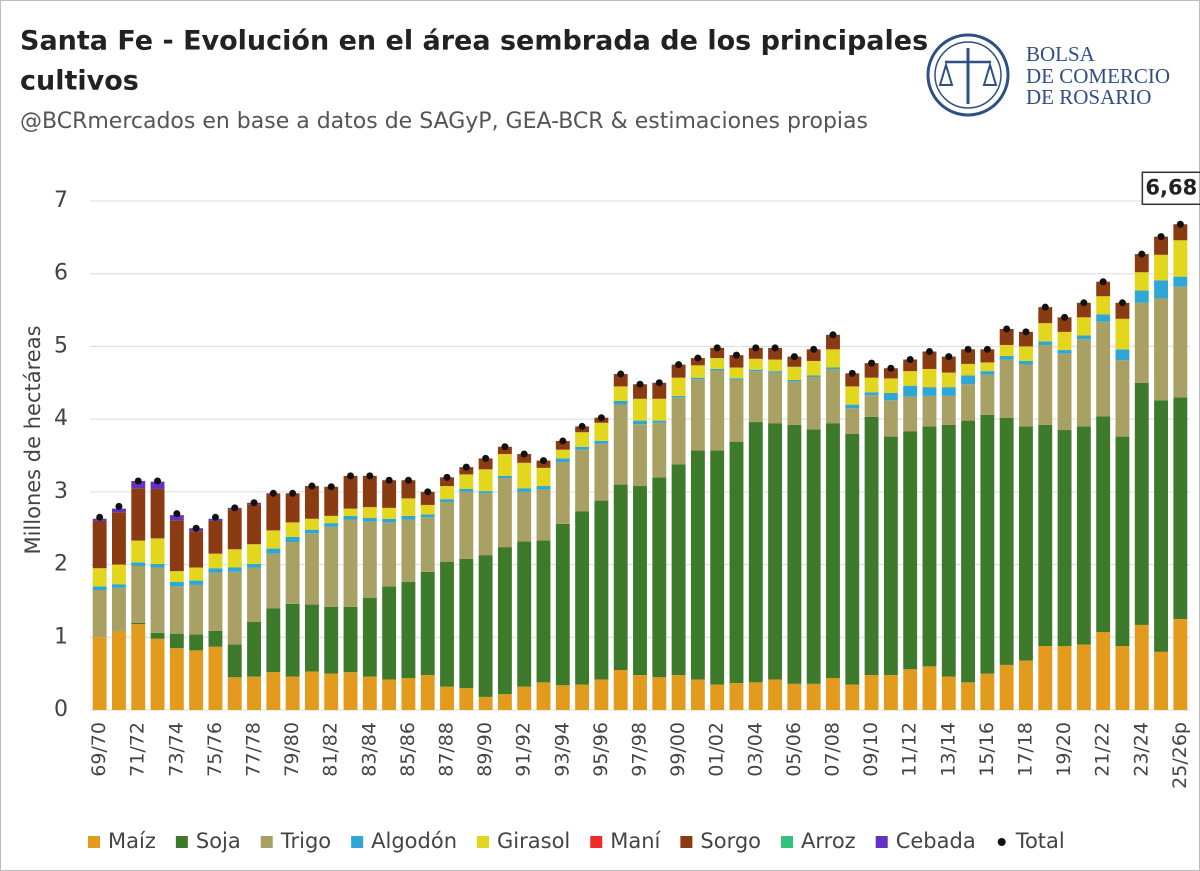 This screenshot has height=871, width=1200. Describe the element at coordinates (968, 75) in the screenshot. I see `logo-ring` at that location.